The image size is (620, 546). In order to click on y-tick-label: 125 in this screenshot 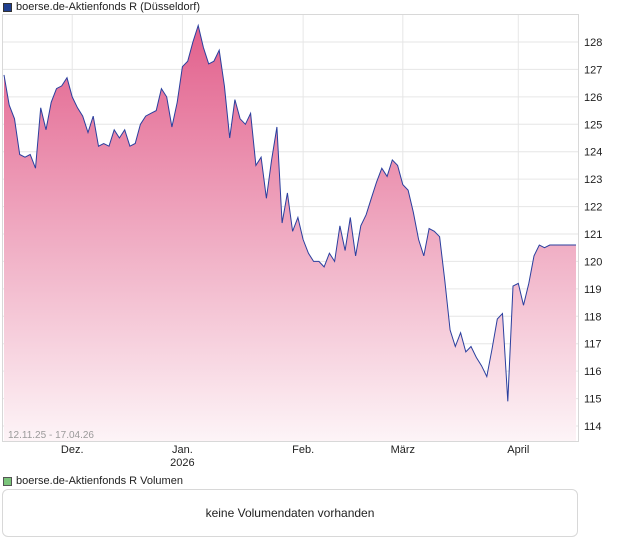, I will do `click(593, 125)`.